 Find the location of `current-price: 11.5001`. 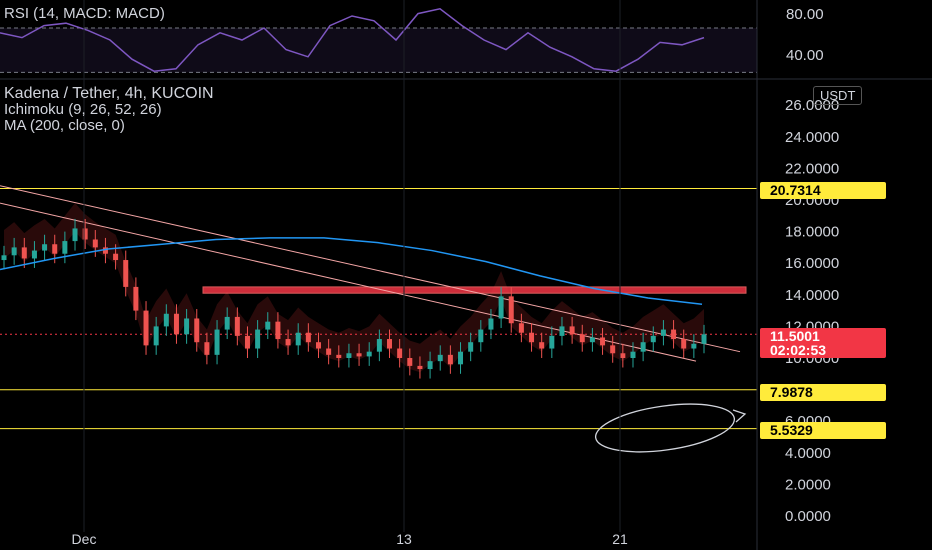

current-price: 11.5001 is located at coordinates (795, 336).